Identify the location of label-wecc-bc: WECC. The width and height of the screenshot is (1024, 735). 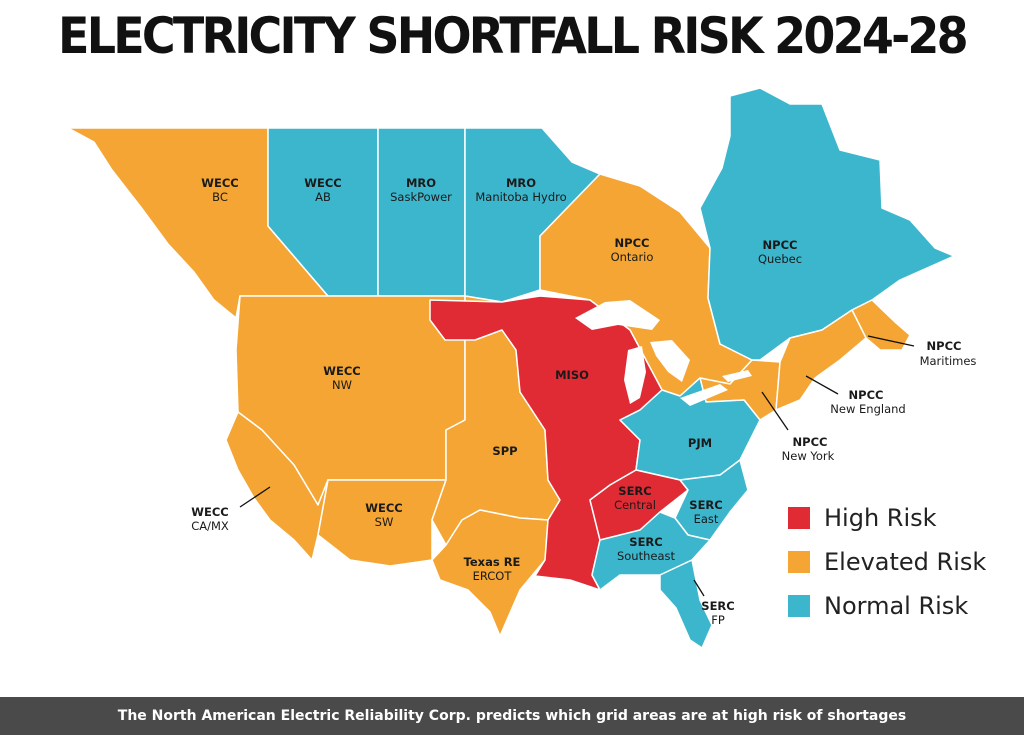
(219, 183).